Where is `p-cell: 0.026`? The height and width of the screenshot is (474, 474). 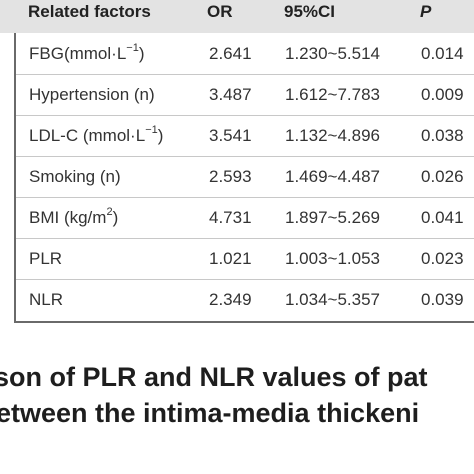 p-cell: 0.026 is located at coordinates (442, 176).